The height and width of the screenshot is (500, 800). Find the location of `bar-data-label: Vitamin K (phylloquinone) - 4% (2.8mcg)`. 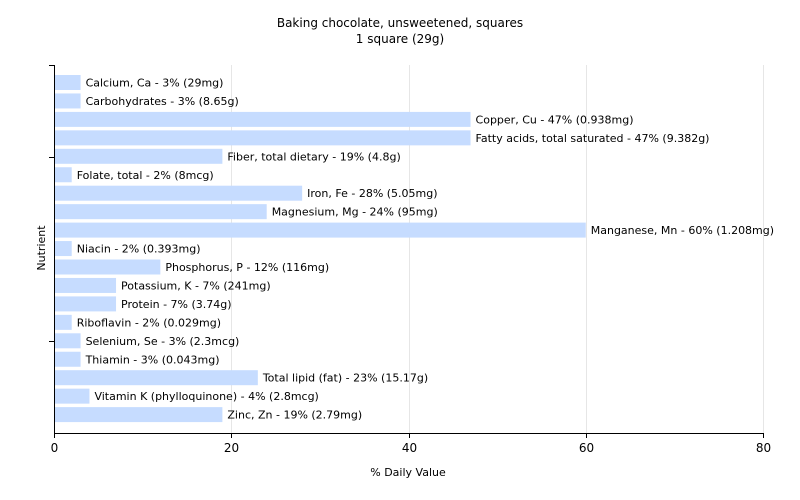

bar-data-label: Vitamin K (phylloquinone) - 4% (2.8mcg) is located at coordinates (206, 396).